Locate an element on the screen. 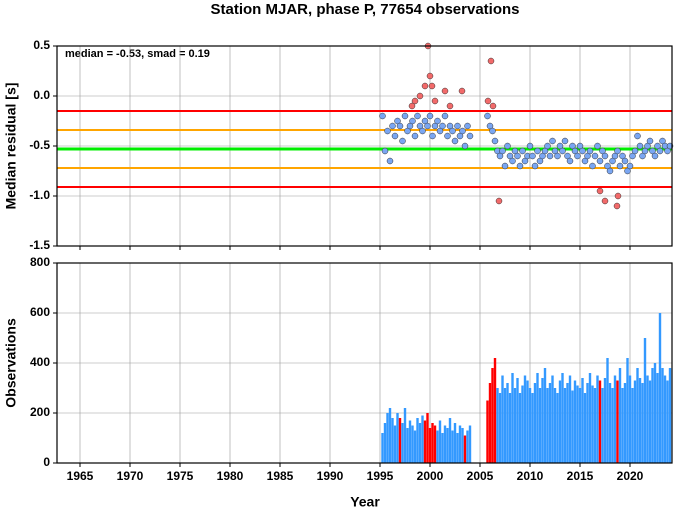  y-tick-label: -1.0 is located at coordinates (39, 195).